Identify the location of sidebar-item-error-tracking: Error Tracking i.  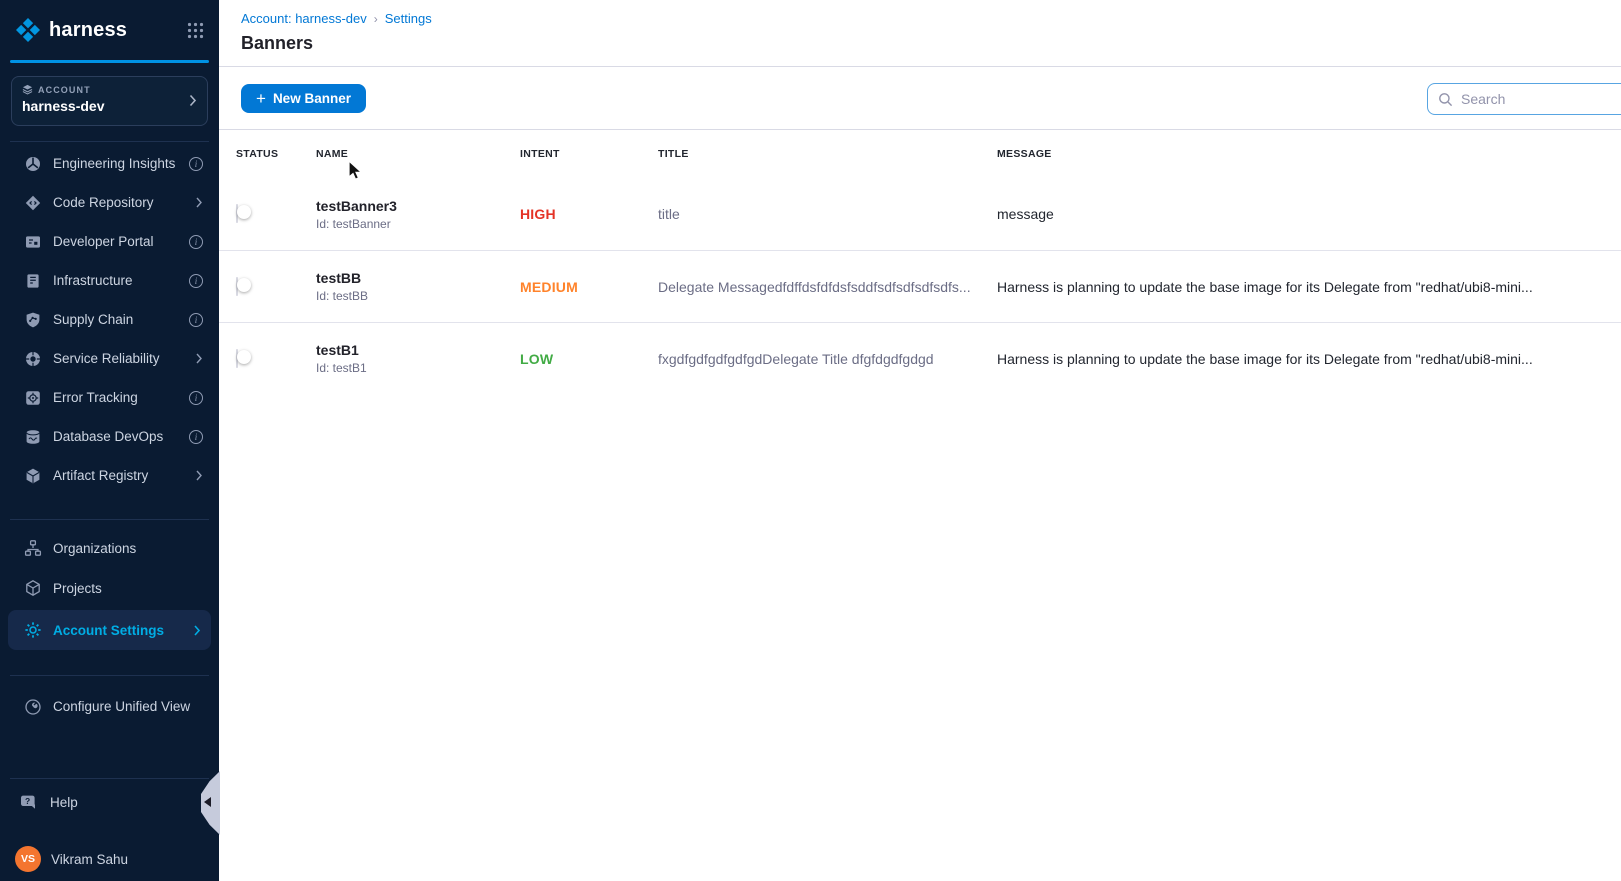
(109, 397).